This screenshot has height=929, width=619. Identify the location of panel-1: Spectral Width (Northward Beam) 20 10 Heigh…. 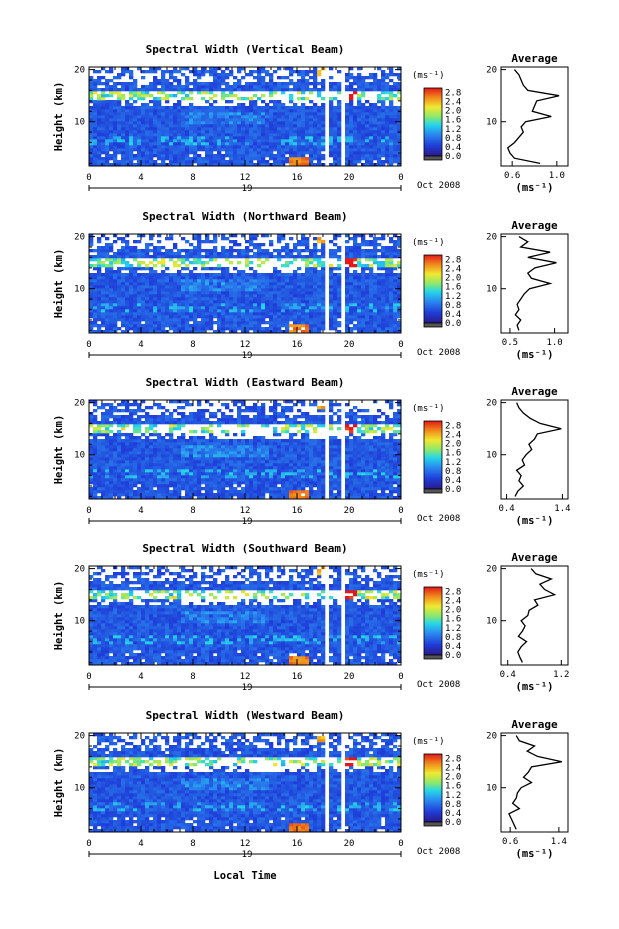
(311, 285).